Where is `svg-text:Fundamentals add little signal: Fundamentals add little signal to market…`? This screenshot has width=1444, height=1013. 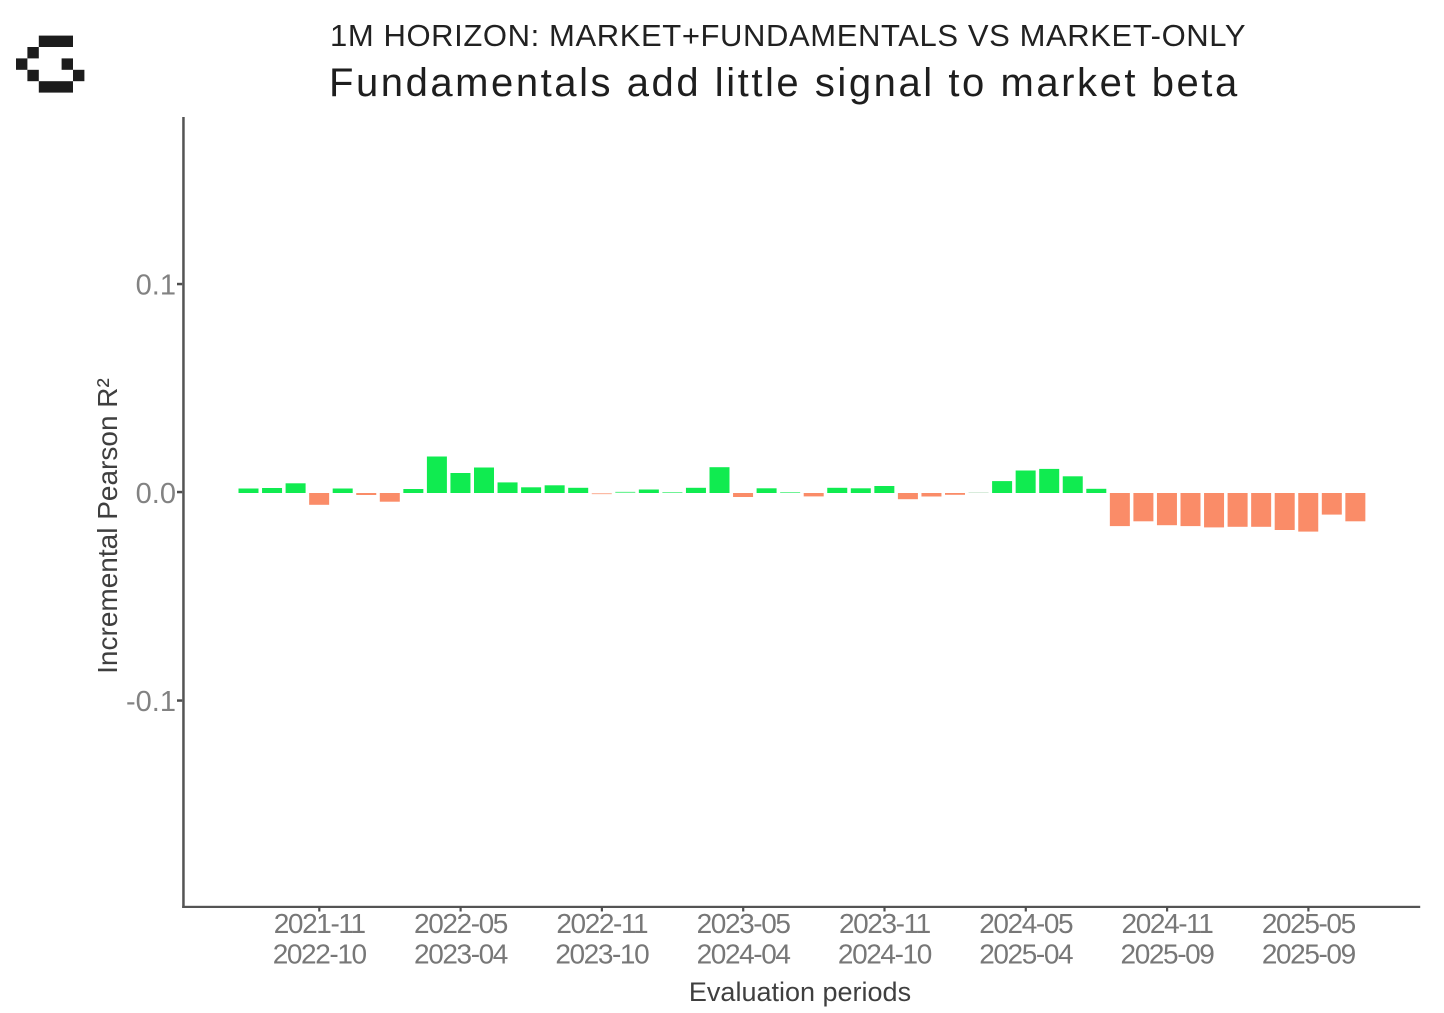 svg-text:Fundamentals add little signal: Fundamentals add little signal to market… is located at coordinates (784, 83).